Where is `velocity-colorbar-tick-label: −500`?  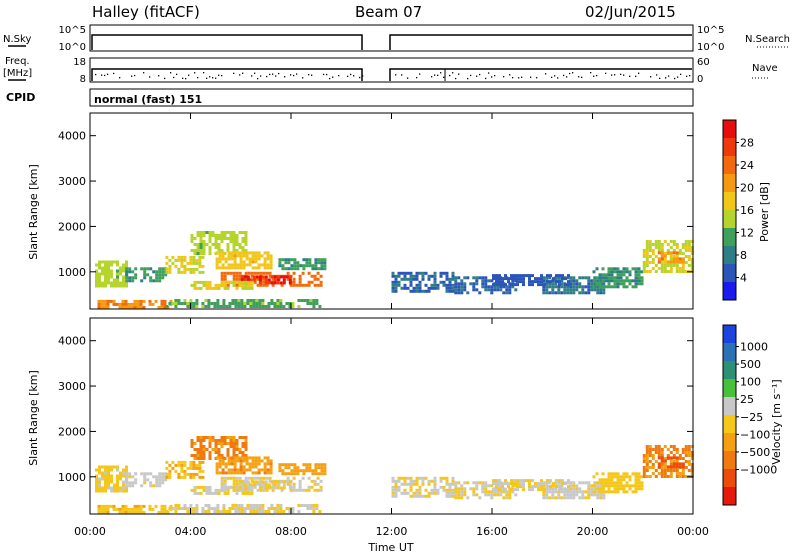 velocity-colorbar-tick-label: −500 is located at coordinates (755, 452).